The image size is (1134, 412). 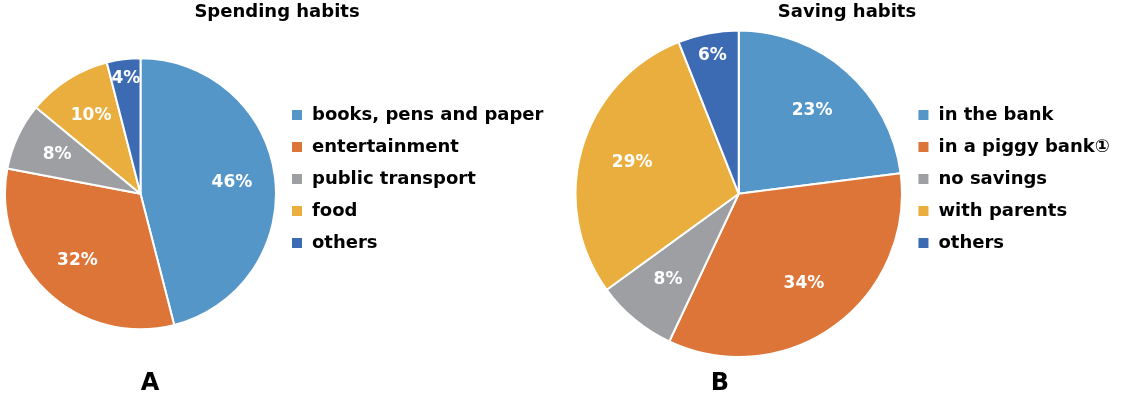 I want to click on legend-label: with parents, so click(x=1003, y=209).